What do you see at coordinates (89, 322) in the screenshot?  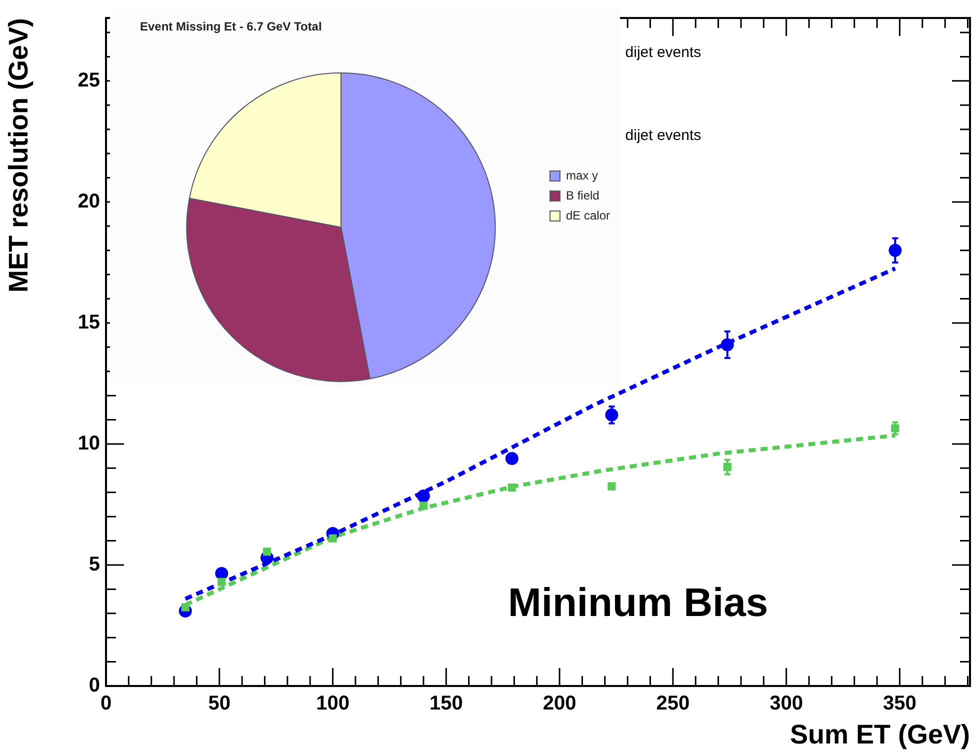 I see `y-tick-label: 15` at bounding box center [89, 322].